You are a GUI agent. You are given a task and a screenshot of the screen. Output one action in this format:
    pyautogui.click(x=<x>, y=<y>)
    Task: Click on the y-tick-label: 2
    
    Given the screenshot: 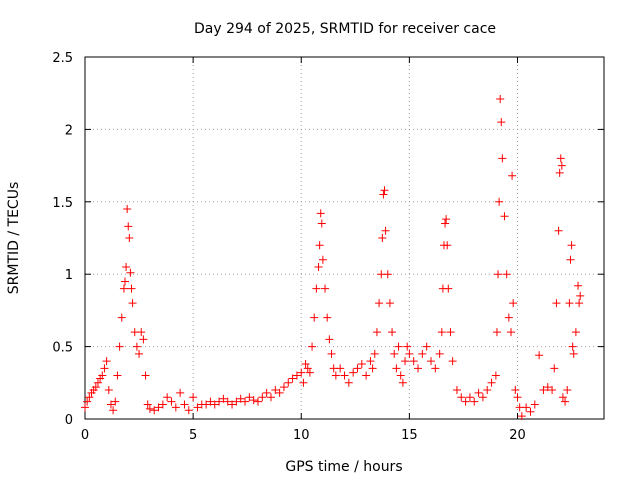 What is the action you would take?
    pyautogui.click(x=69, y=130)
    